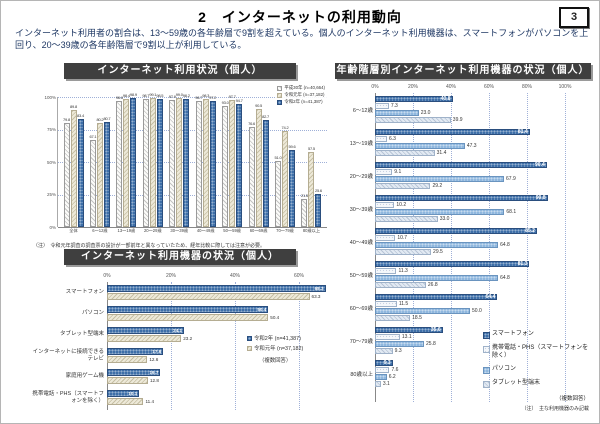  Describe the element at coordinates (213, 97) in the screenshot. I see `bar-value-label: 97.2` at that location.